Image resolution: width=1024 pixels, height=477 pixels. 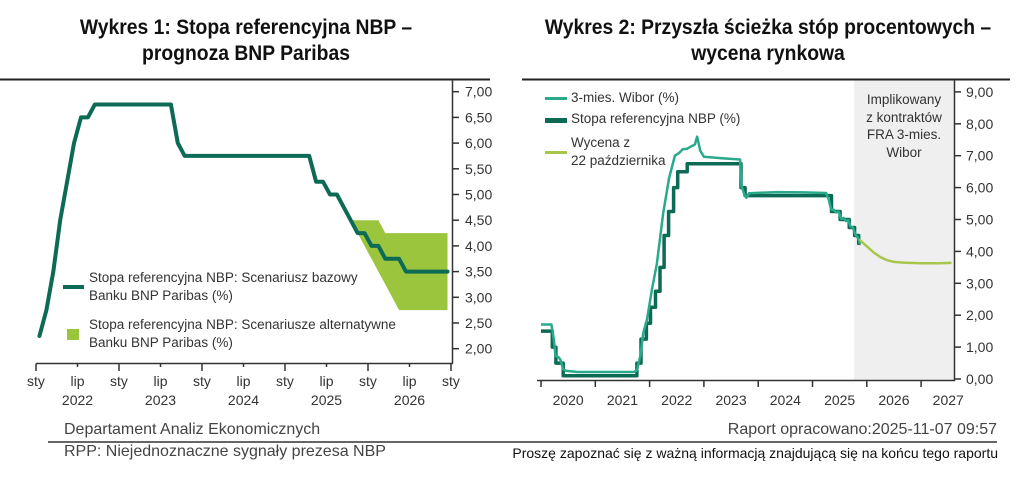 I want to click on chart1-y-tick-label: 6,50, so click(x=478, y=117).